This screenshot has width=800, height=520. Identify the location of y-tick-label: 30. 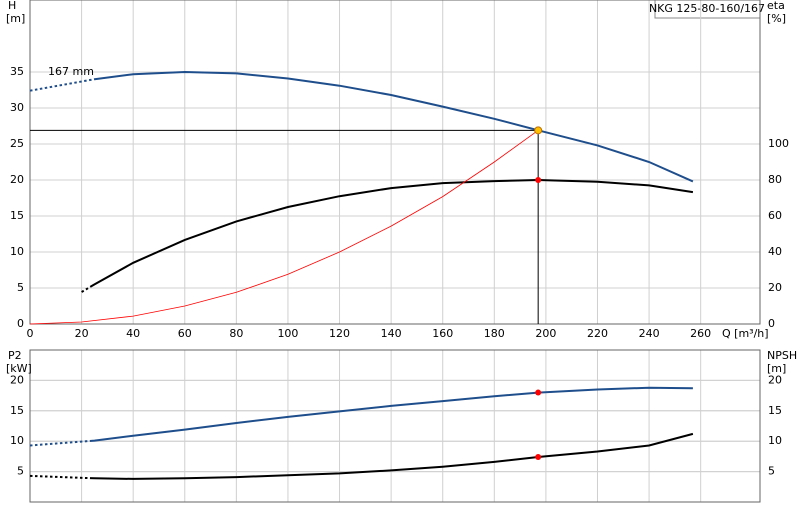
(17, 107).